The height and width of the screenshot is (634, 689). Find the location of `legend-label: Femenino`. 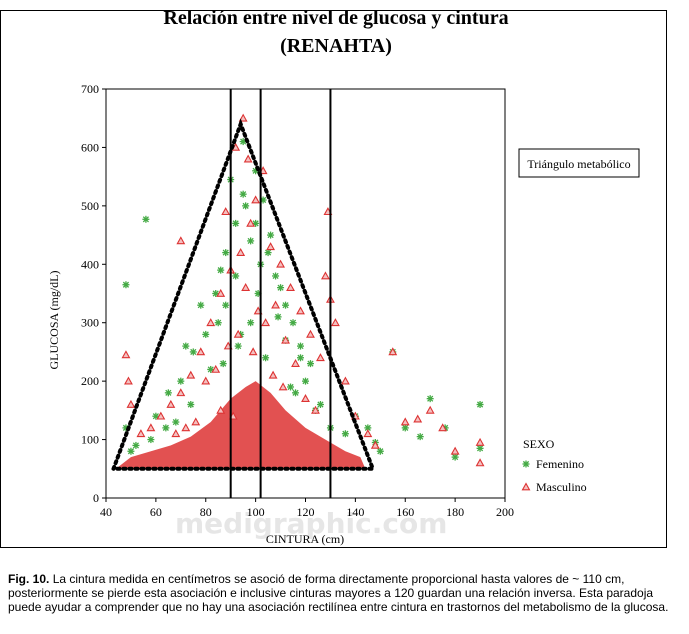

legend-label: Femenino is located at coordinates (560, 464).